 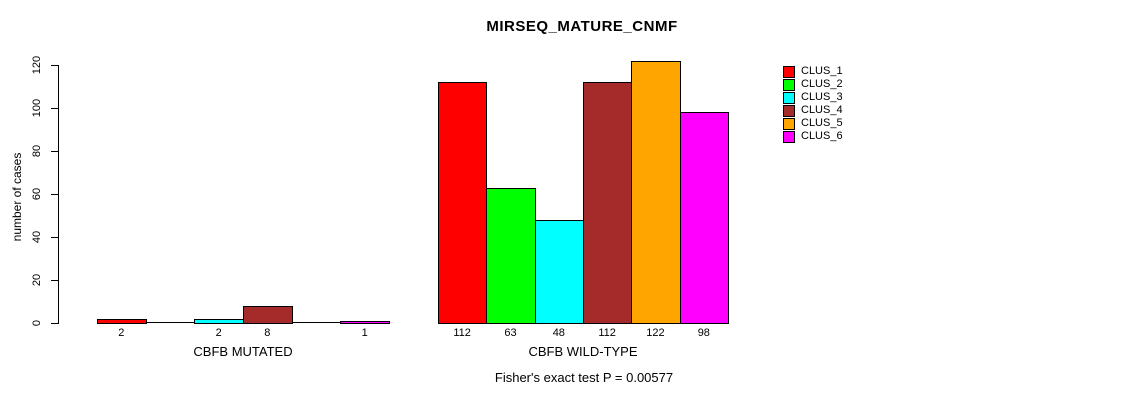 What do you see at coordinates (37, 151) in the screenshot?
I see `y-axis-tick-label: 80` at bounding box center [37, 151].